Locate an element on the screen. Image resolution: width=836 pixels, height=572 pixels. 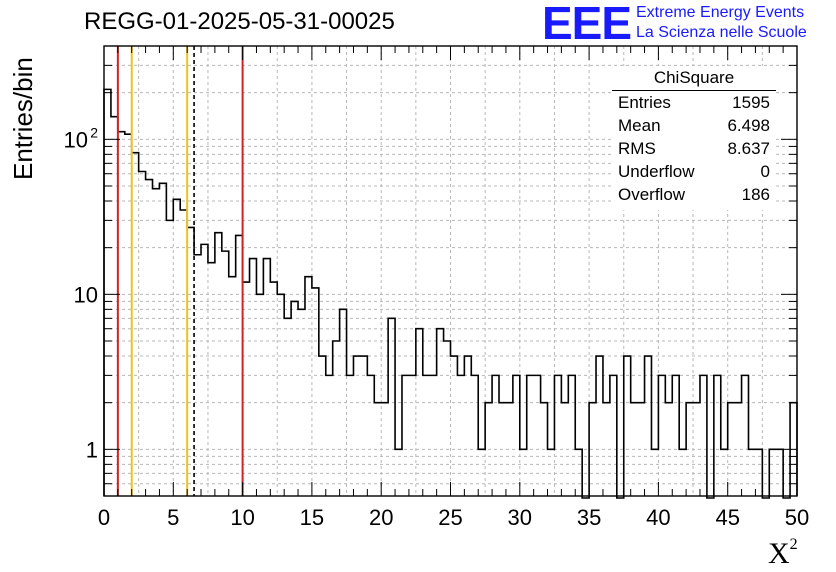
stats-header: ChiSquare is located at coordinates (694, 78).